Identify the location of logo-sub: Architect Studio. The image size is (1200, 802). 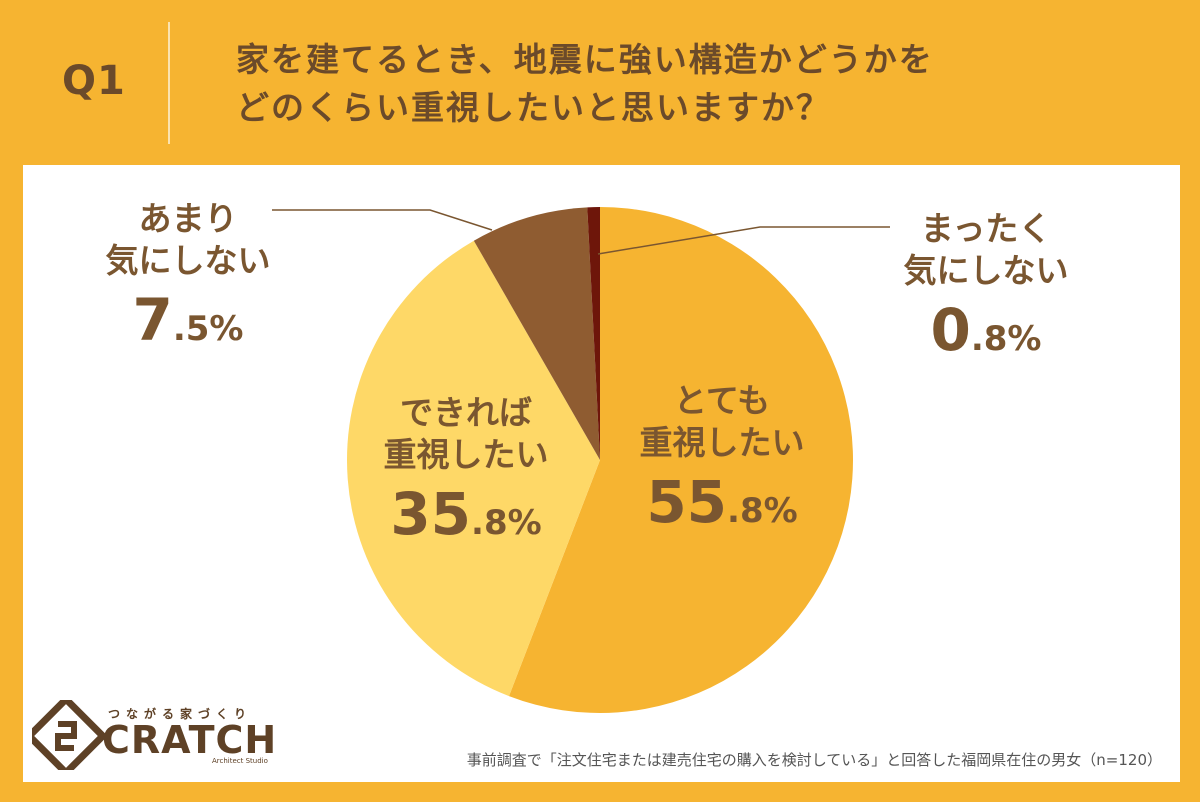
(240, 761).